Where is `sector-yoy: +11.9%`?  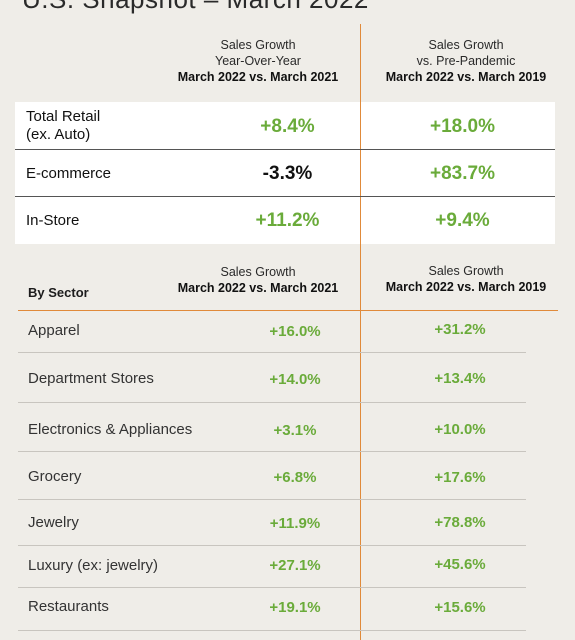 sector-yoy: +11.9% is located at coordinates (295, 523).